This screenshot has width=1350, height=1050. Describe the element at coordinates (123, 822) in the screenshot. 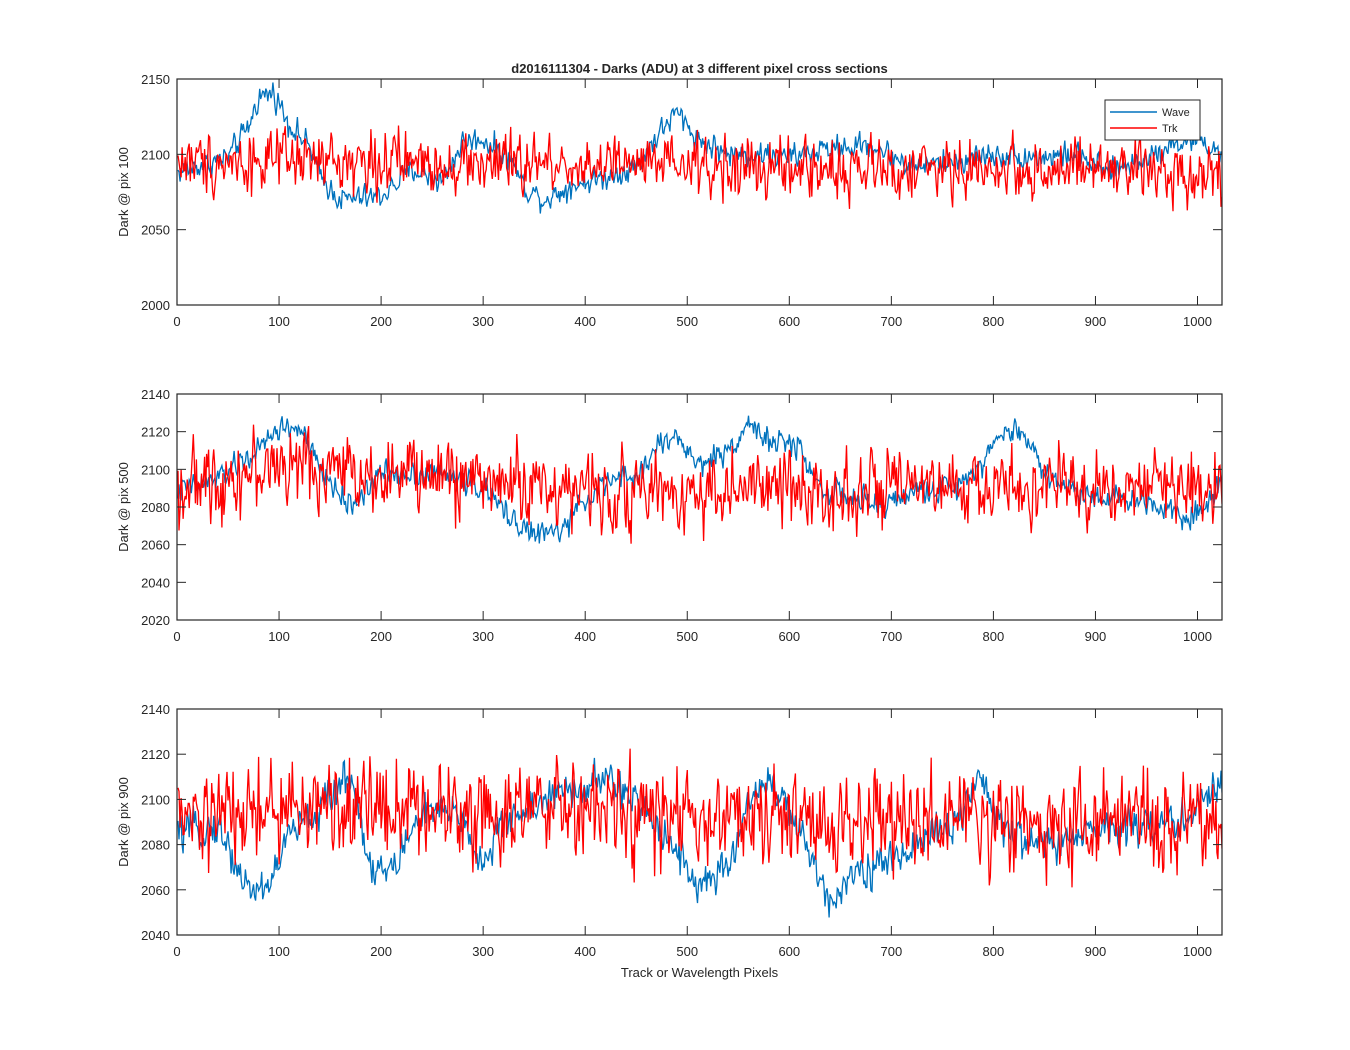

I see `y-axis-label: Dark @ pix 900` at that location.